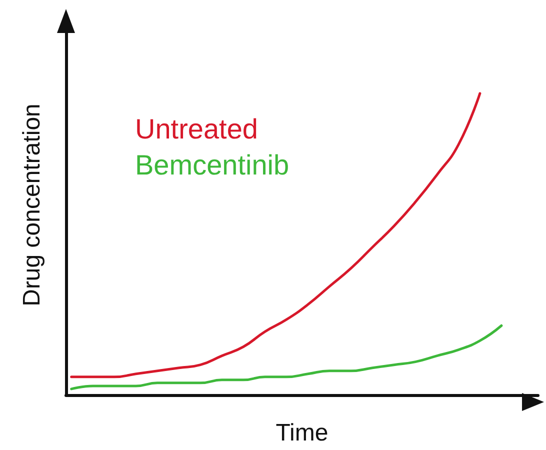 The height and width of the screenshot is (450, 546). Describe the element at coordinates (32, 205) in the screenshot. I see `y-axis-title: Drug concentration` at that location.